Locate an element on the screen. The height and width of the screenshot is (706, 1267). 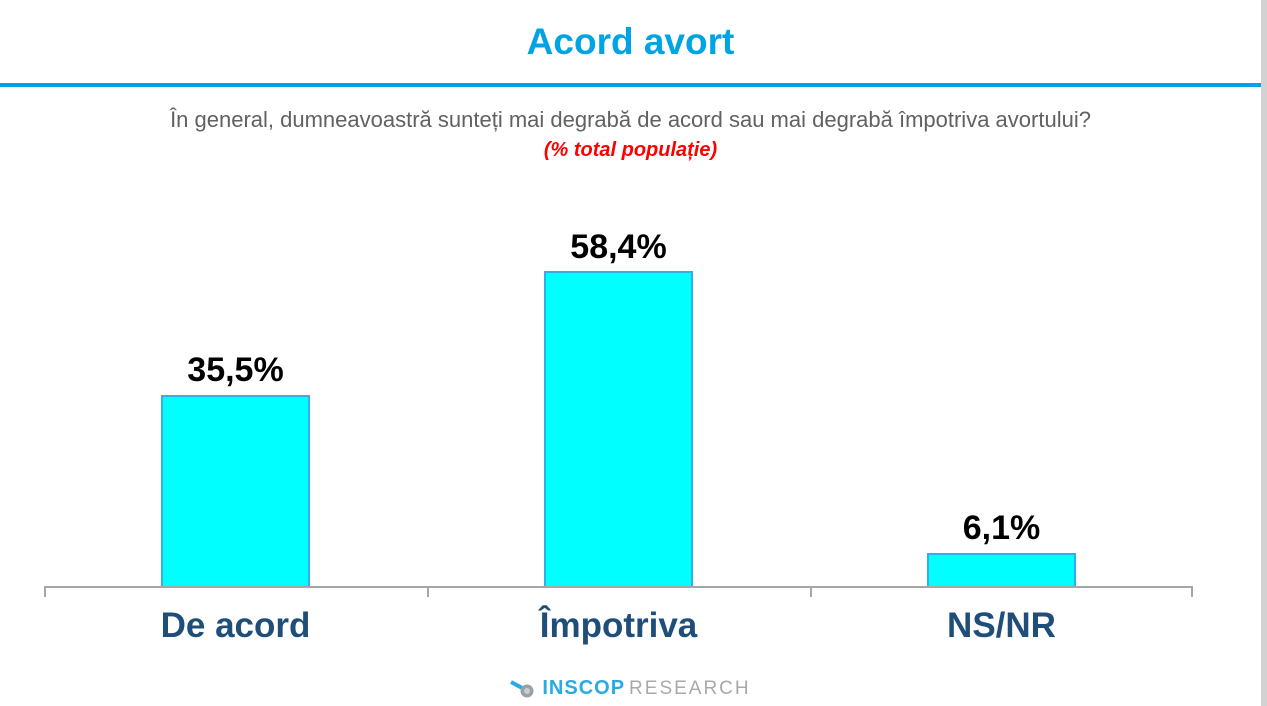
page-title: Acord avort is located at coordinates (630, 41).